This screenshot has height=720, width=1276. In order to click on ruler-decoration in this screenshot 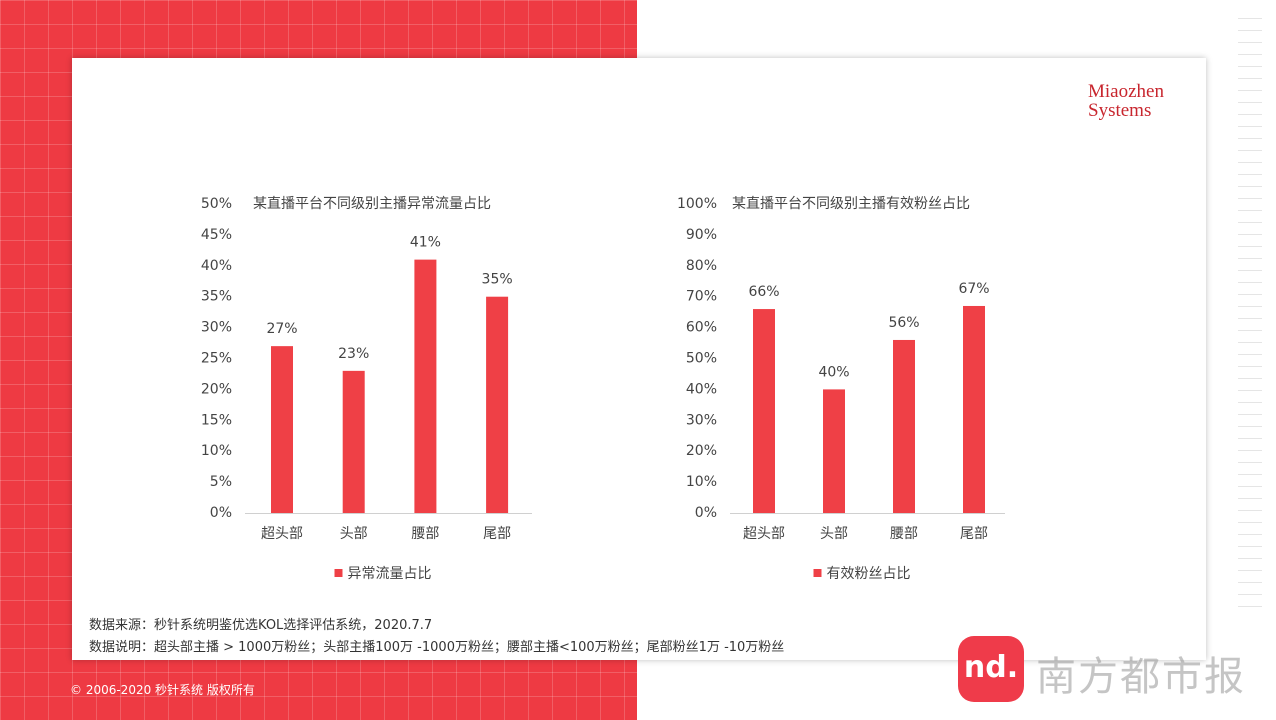, I will do `click(1250, 318)`.